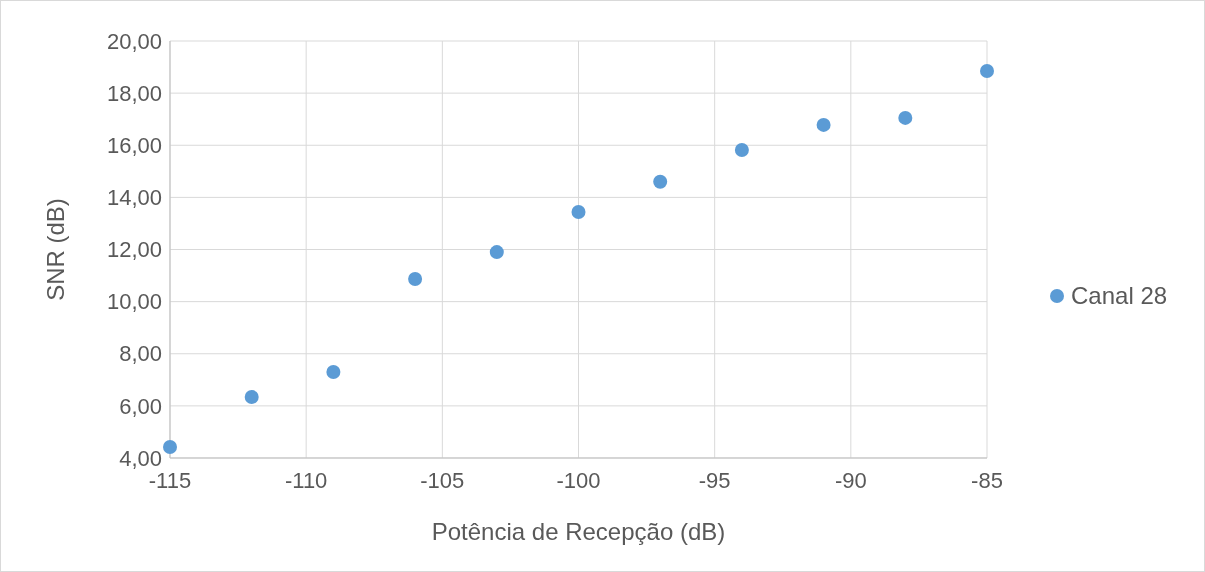 This screenshot has height=572, width=1205. I want to click on y-tick-label: 12,00, so click(134, 250).